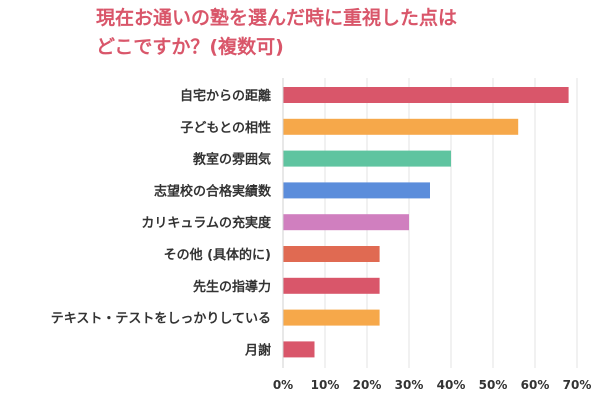 The width and height of the screenshot is (592, 400). I want to click on x-tick-label: 20%, so click(367, 385).